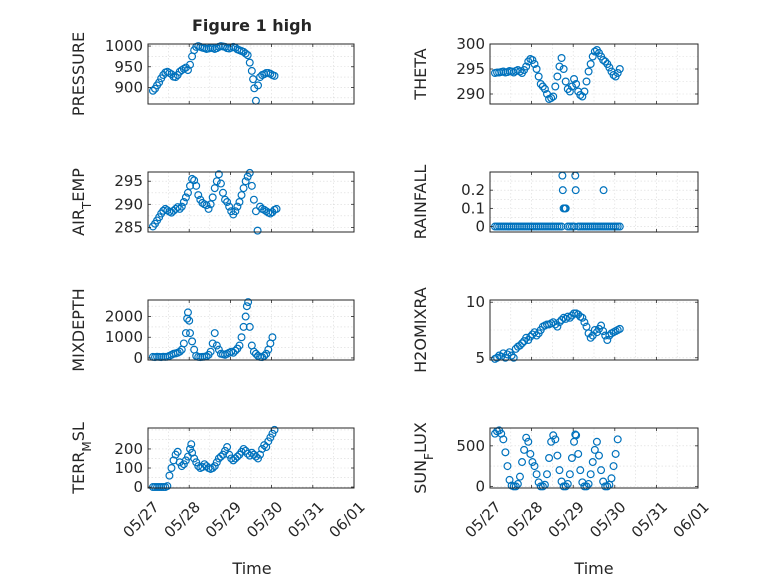  What do you see at coordinates (128, 449) in the screenshot?
I see `y-tick-label: 200` at bounding box center [128, 449].